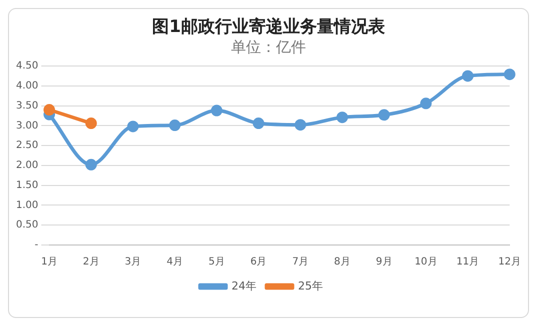 This screenshot has height=328, width=539. I want to click on y-tick-label: 4.50, so click(27, 66).